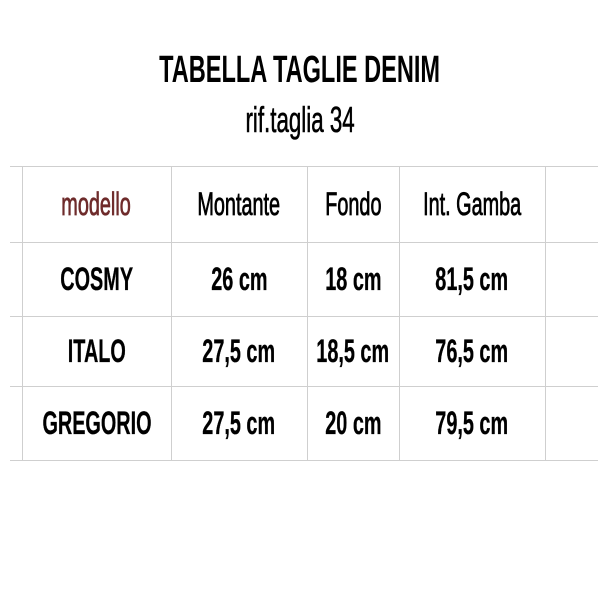 This screenshot has height=600, width=600. Describe the element at coordinates (472, 422) in the screenshot. I see `table-cell: 79,5 cm` at that location.